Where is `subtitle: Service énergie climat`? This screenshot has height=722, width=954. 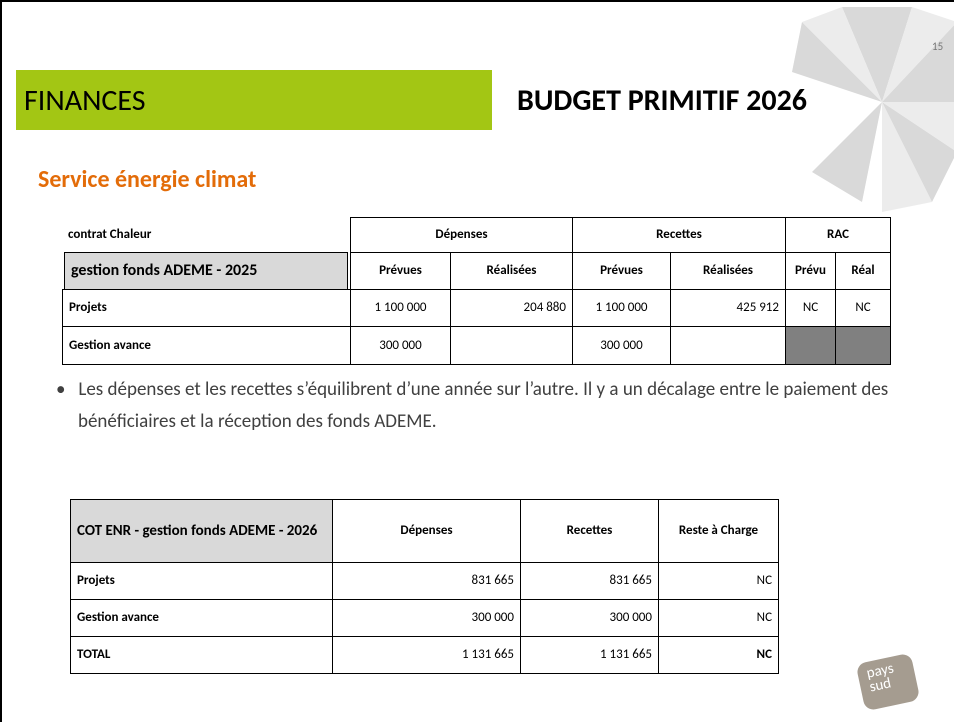 subtitle: Service énergie climat is located at coordinates (147, 179).